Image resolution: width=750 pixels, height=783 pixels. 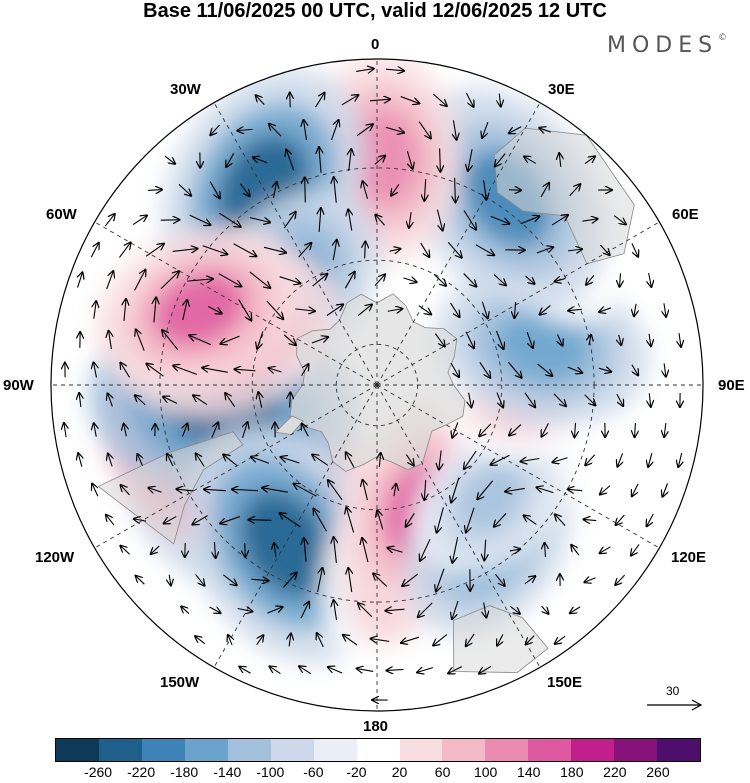 What do you see at coordinates (572, 772) in the screenshot?
I see `colorbar-tick-label: 180` at bounding box center [572, 772].